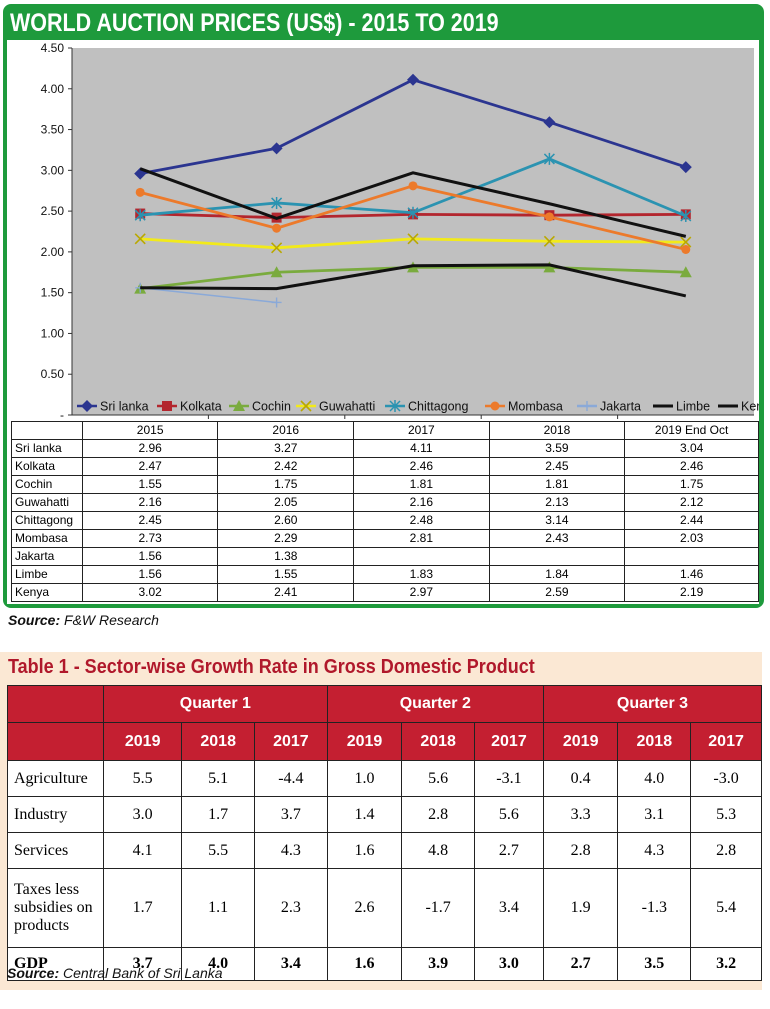 Image resolution: width=770 pixels, height=1009 pixels. I want to click on y-tick-label: 2.00, so click(53, 252).